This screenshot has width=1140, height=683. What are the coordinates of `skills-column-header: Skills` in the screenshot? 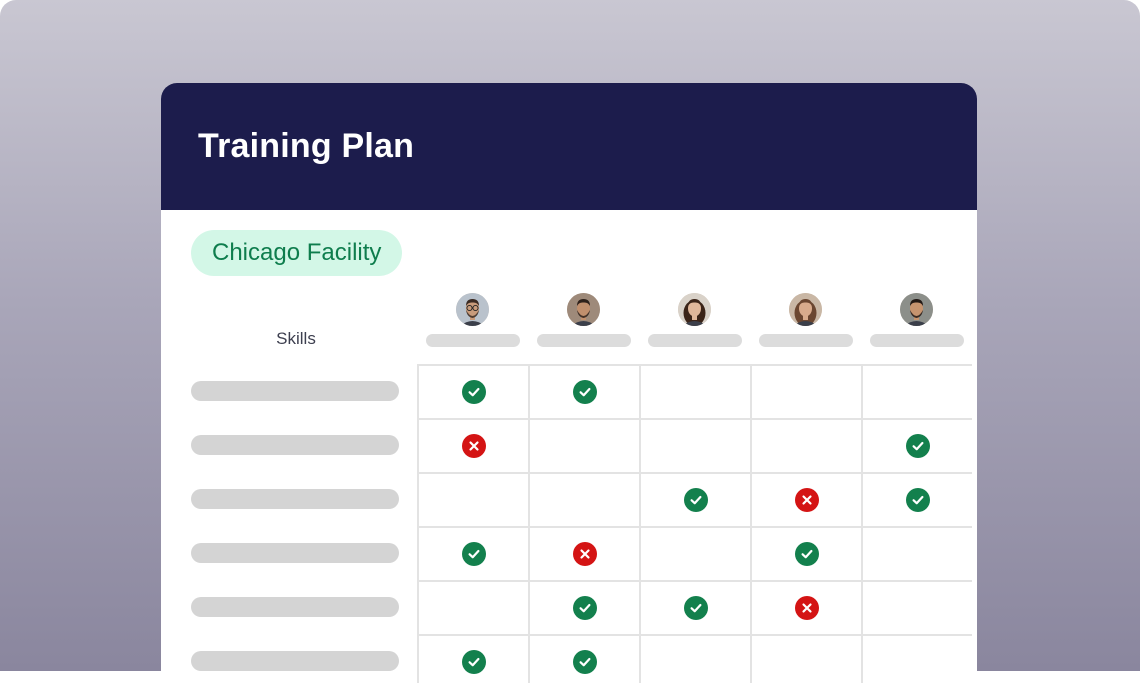 It's located at (296, 338).